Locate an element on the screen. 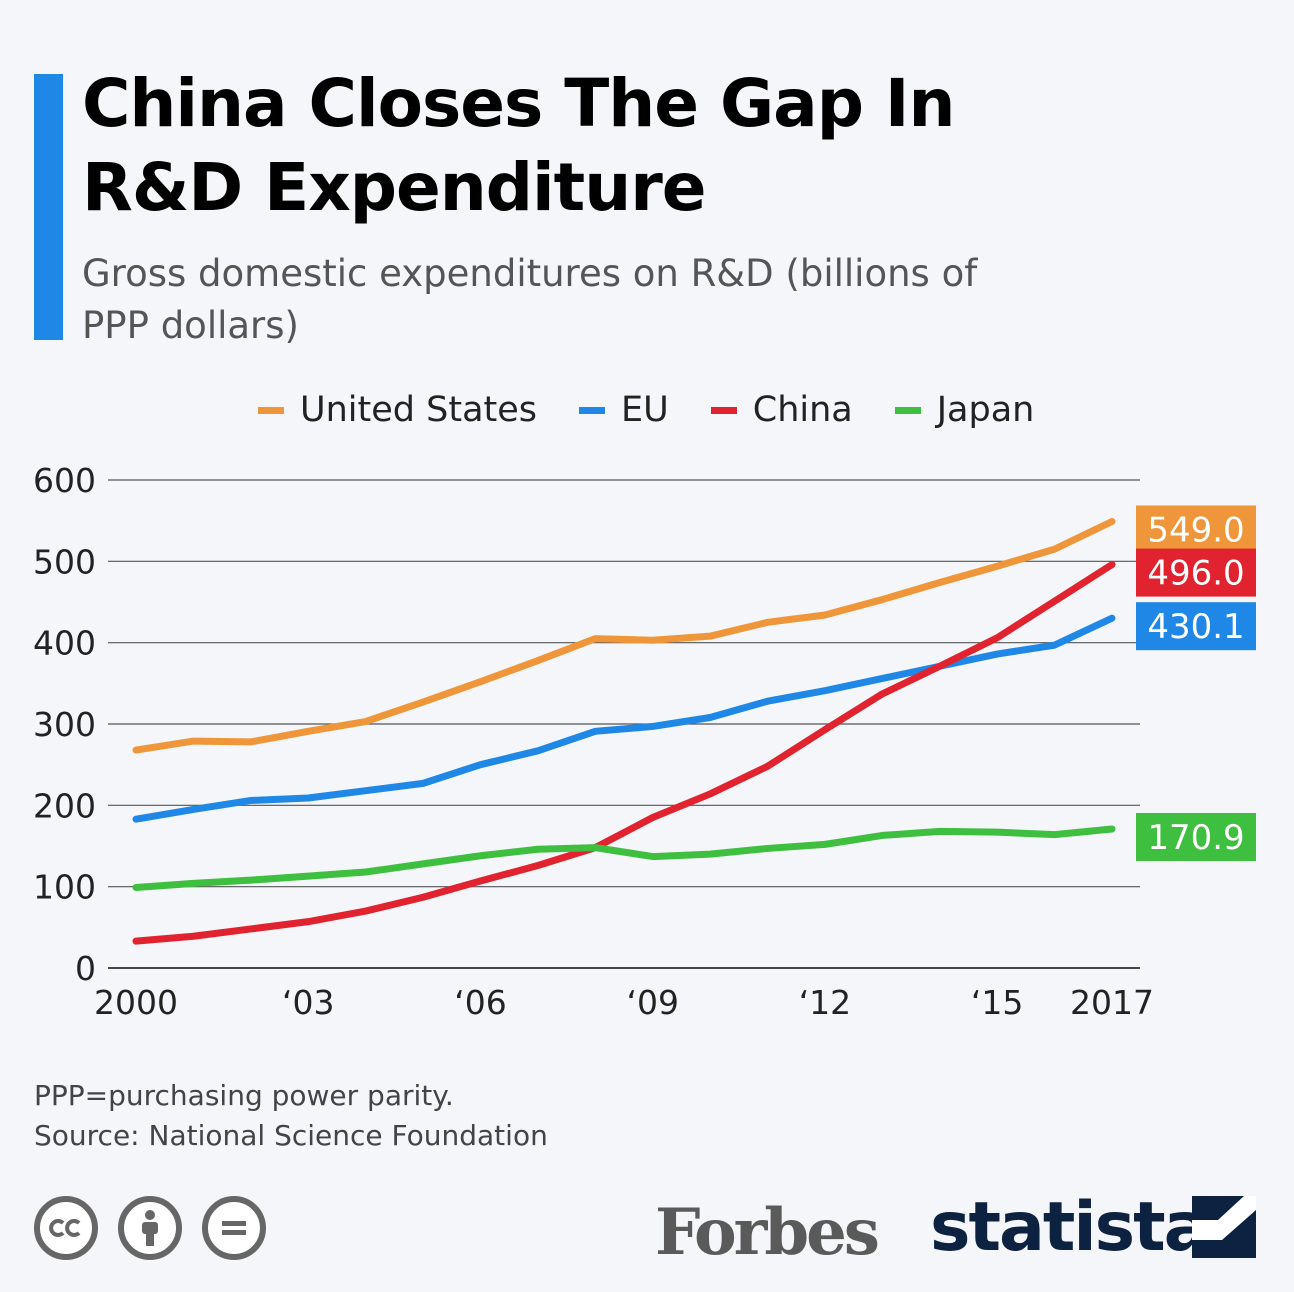 The width and height of the screenshot is (1294, 1292). y-tick-label: 100 is located at coordinates (64, 887).